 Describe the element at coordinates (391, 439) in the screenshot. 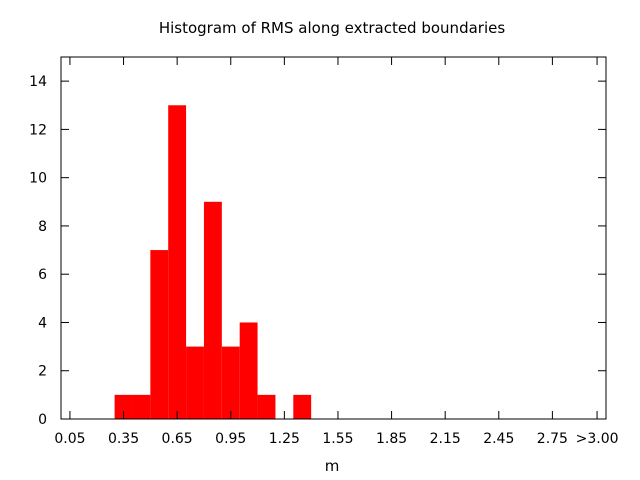

I see `x-tick-label-6: 1.85` at that location.